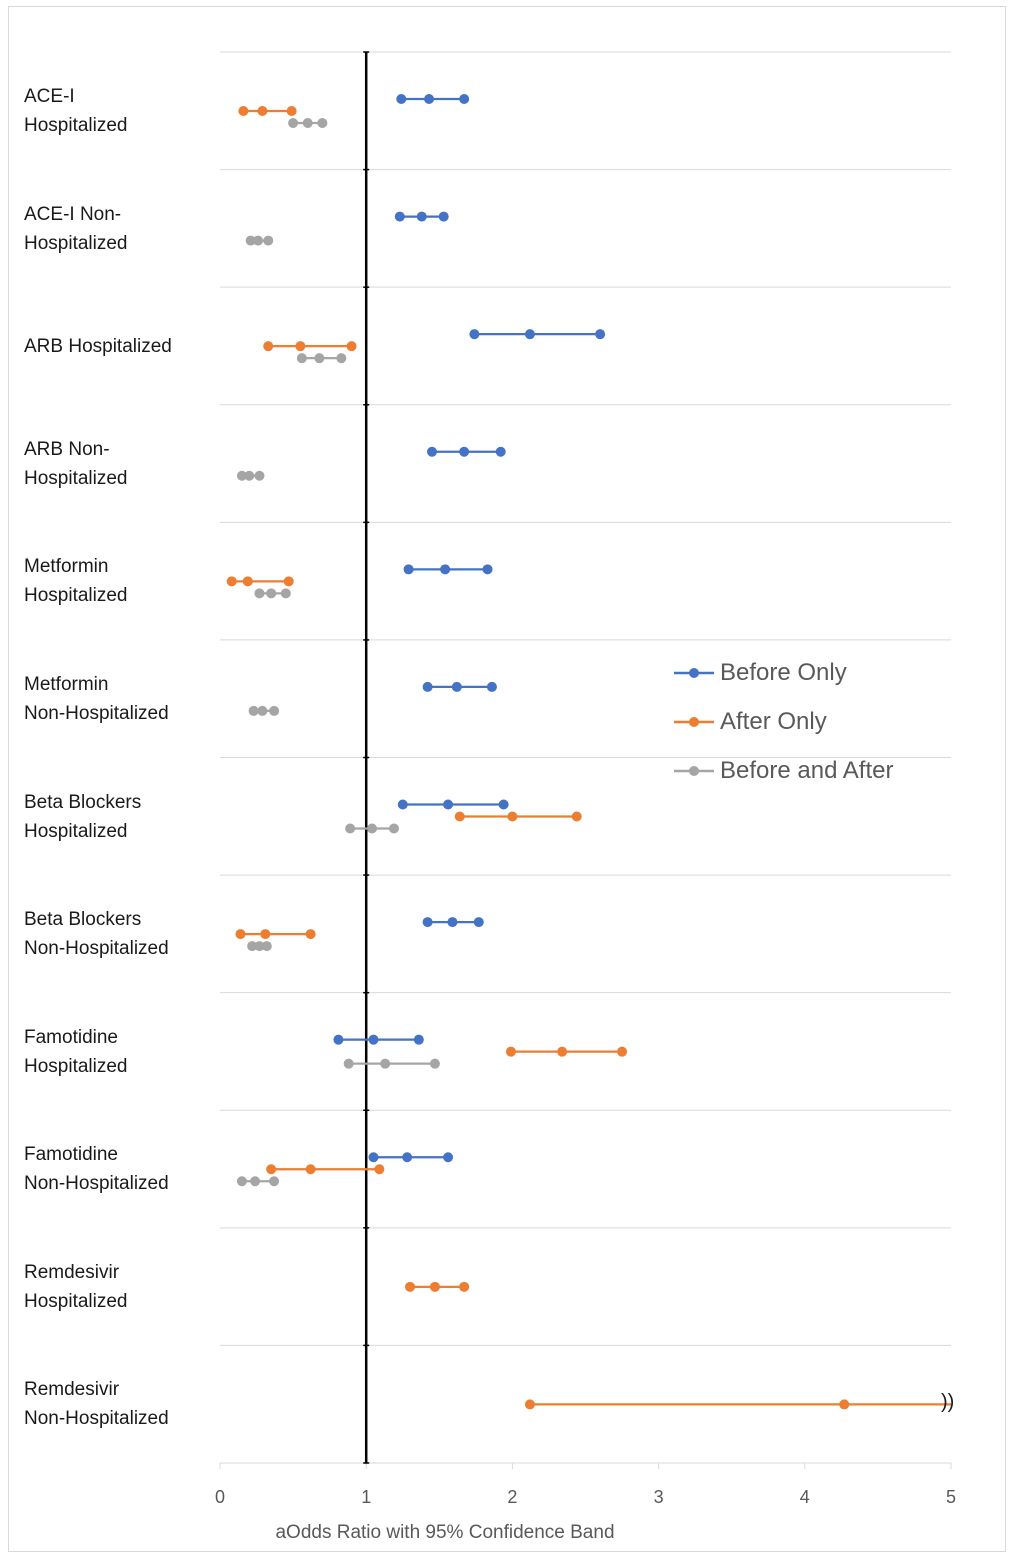 This screenshot has width=1010, height=1555. I want to click on category-label: Metformin Non-Hospitalized, so click(96, 698).